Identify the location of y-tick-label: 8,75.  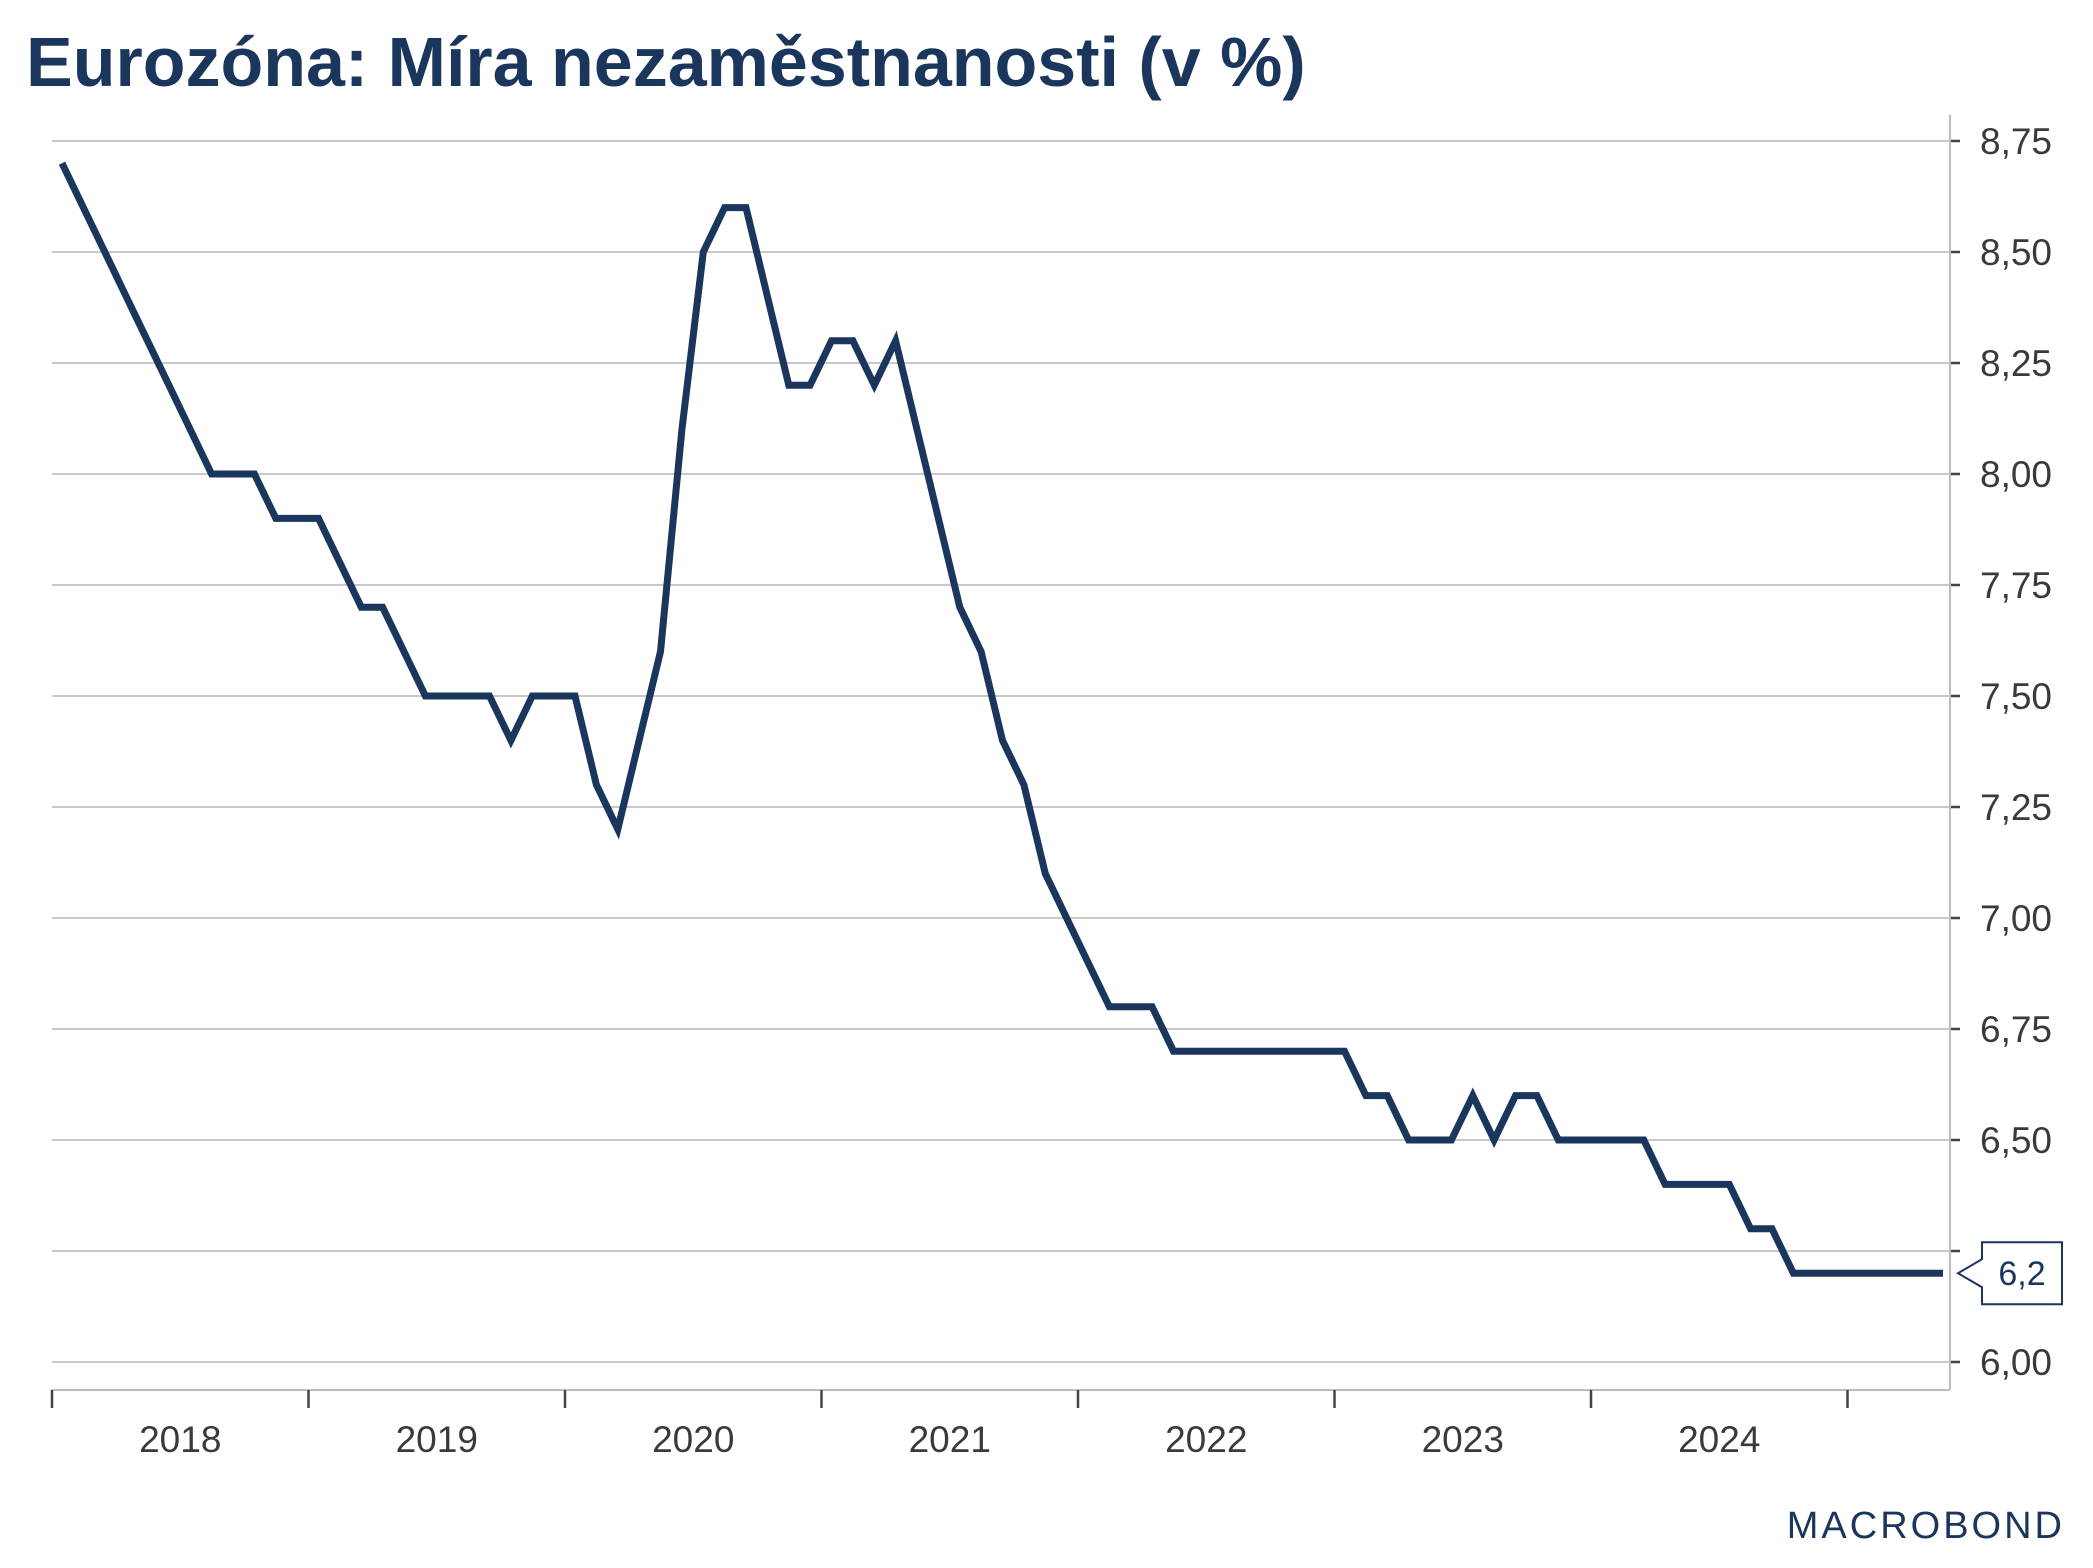
(2016, 141).